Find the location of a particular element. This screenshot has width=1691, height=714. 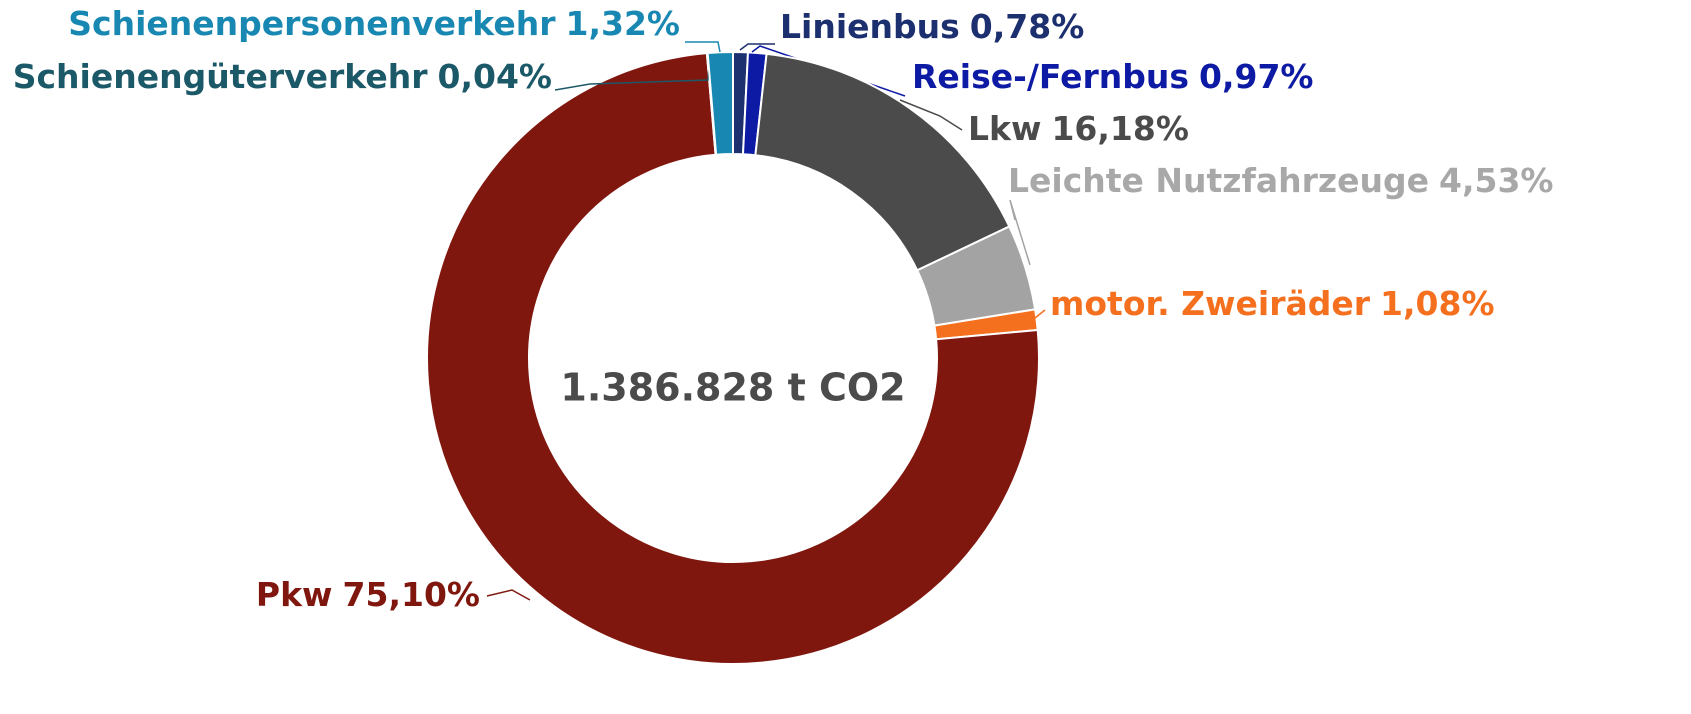

slice-value: 0,04% is located at coordinates (495, 76).